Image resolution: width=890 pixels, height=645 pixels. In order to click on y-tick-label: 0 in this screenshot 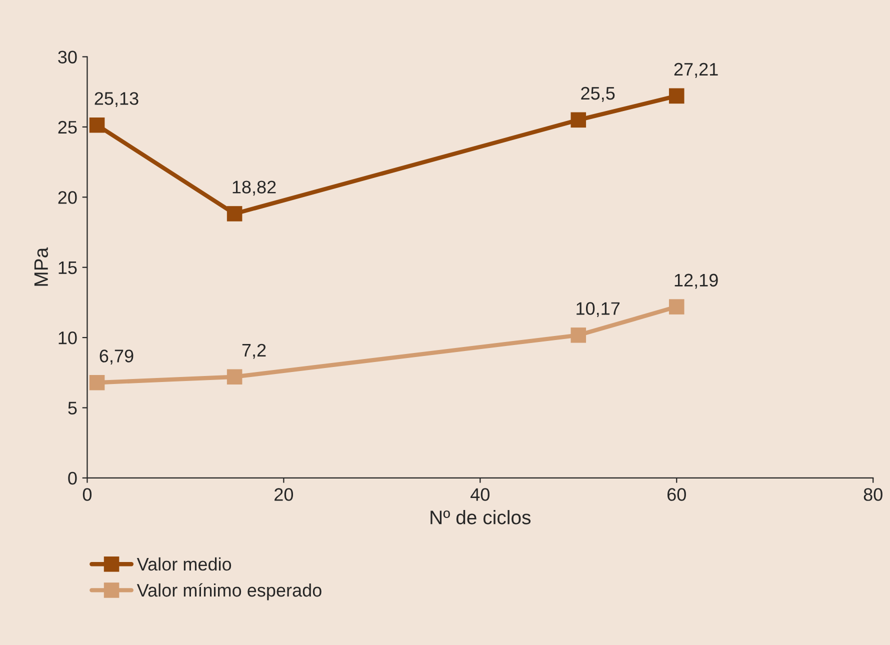, I will do `click(72, 478)`.